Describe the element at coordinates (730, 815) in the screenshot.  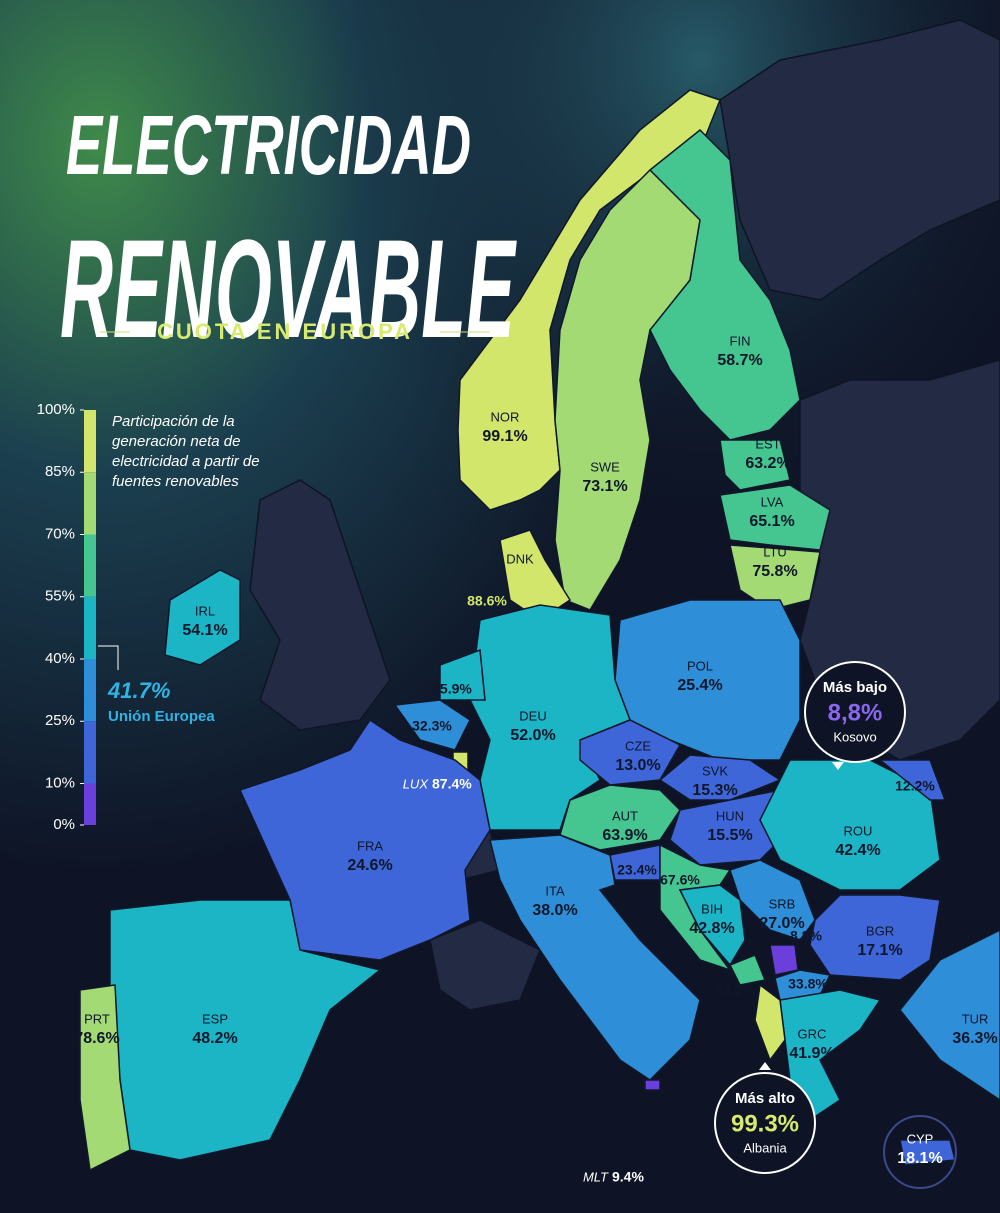
I see `country-code: HUN` at that location.